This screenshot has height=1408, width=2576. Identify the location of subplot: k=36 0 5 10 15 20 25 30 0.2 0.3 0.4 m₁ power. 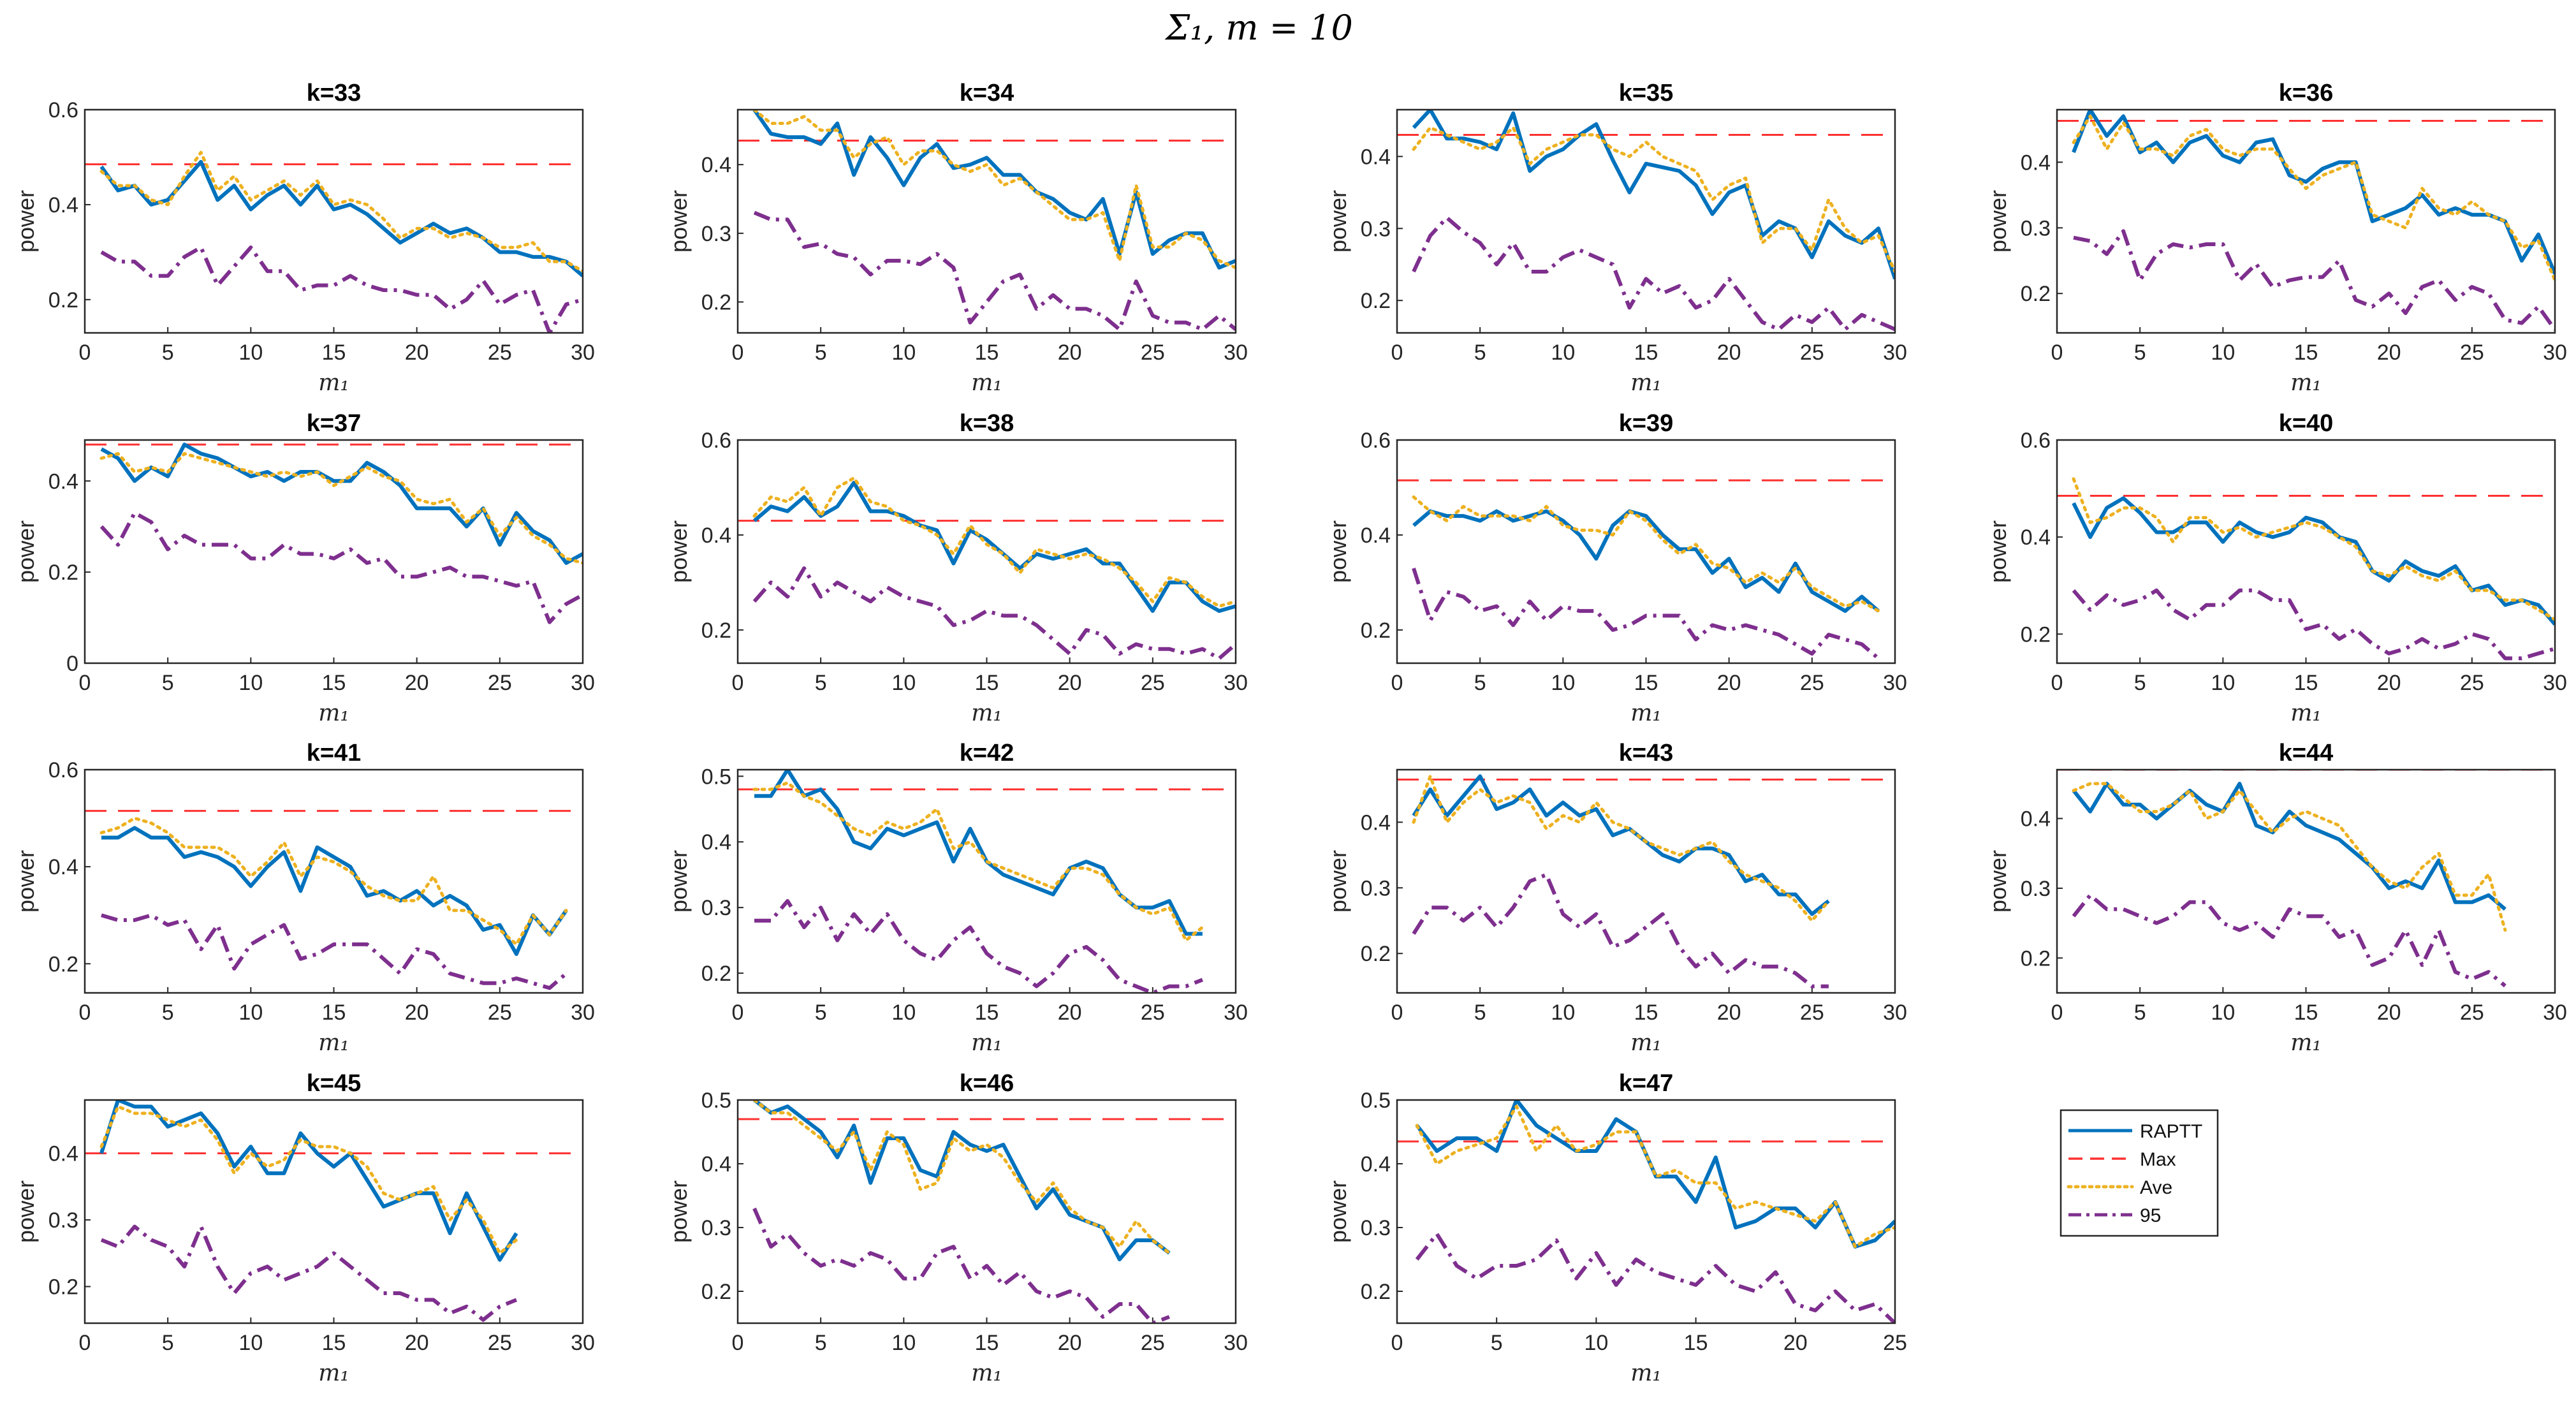
(2276, 238).